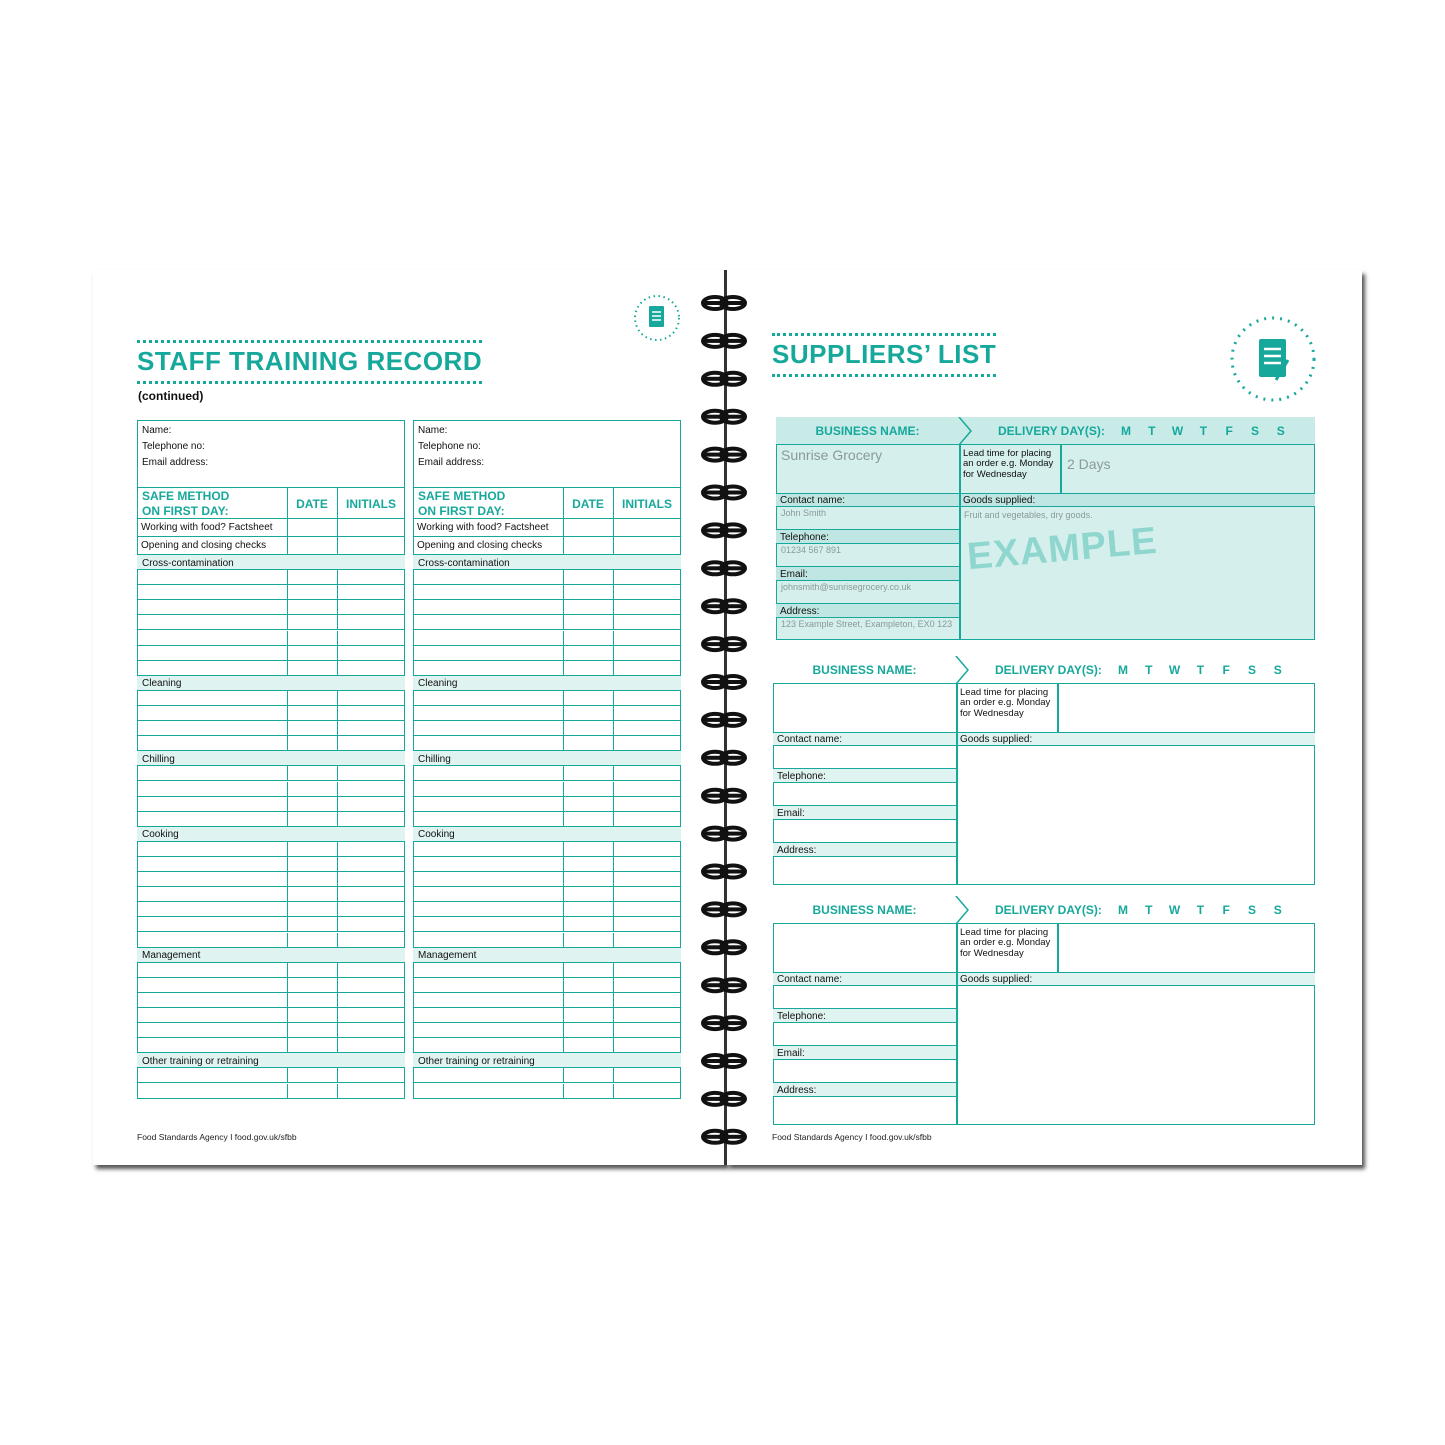 This screenshot has width=1445, height=1445. What do you see at coordinates (999, 500) in the screenshot?
I see `label: Goods supplied:` at bounding box center [999, 500].